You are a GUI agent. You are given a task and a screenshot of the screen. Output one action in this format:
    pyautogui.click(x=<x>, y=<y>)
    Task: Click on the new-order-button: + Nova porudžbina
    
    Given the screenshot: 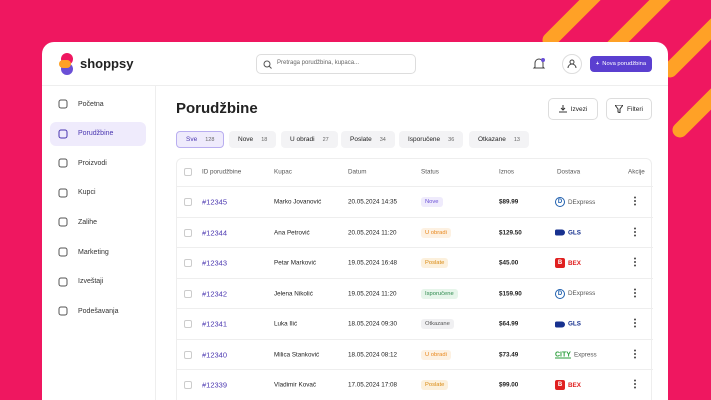 What is the action you would take?
    pyautogui.click(x=621, y=64)
    